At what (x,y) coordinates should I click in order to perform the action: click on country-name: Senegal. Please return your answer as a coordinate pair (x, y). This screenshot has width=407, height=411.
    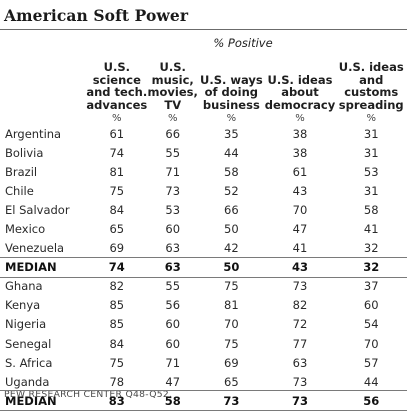
    Looking at the image, I should click on (28, 343).